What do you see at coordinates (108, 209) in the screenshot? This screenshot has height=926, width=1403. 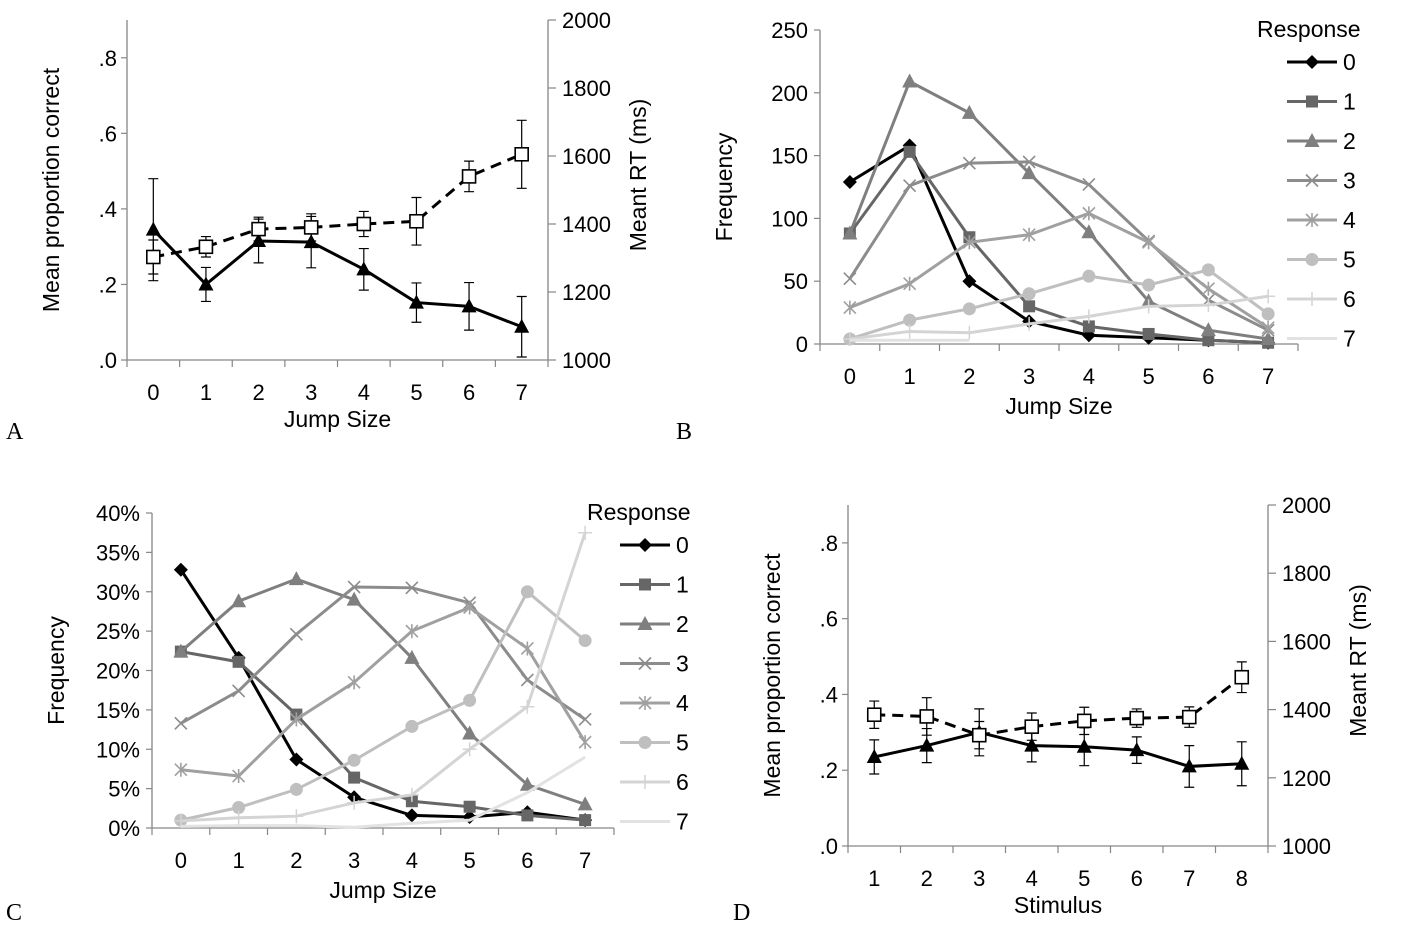 I see `y-tick-label: .4` at bounding box center [108, 209].